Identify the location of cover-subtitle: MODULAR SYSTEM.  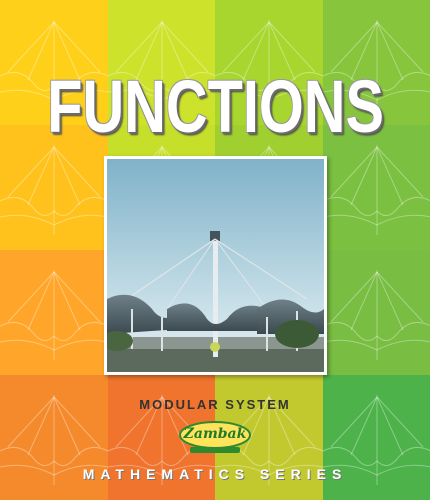
(215, 404).